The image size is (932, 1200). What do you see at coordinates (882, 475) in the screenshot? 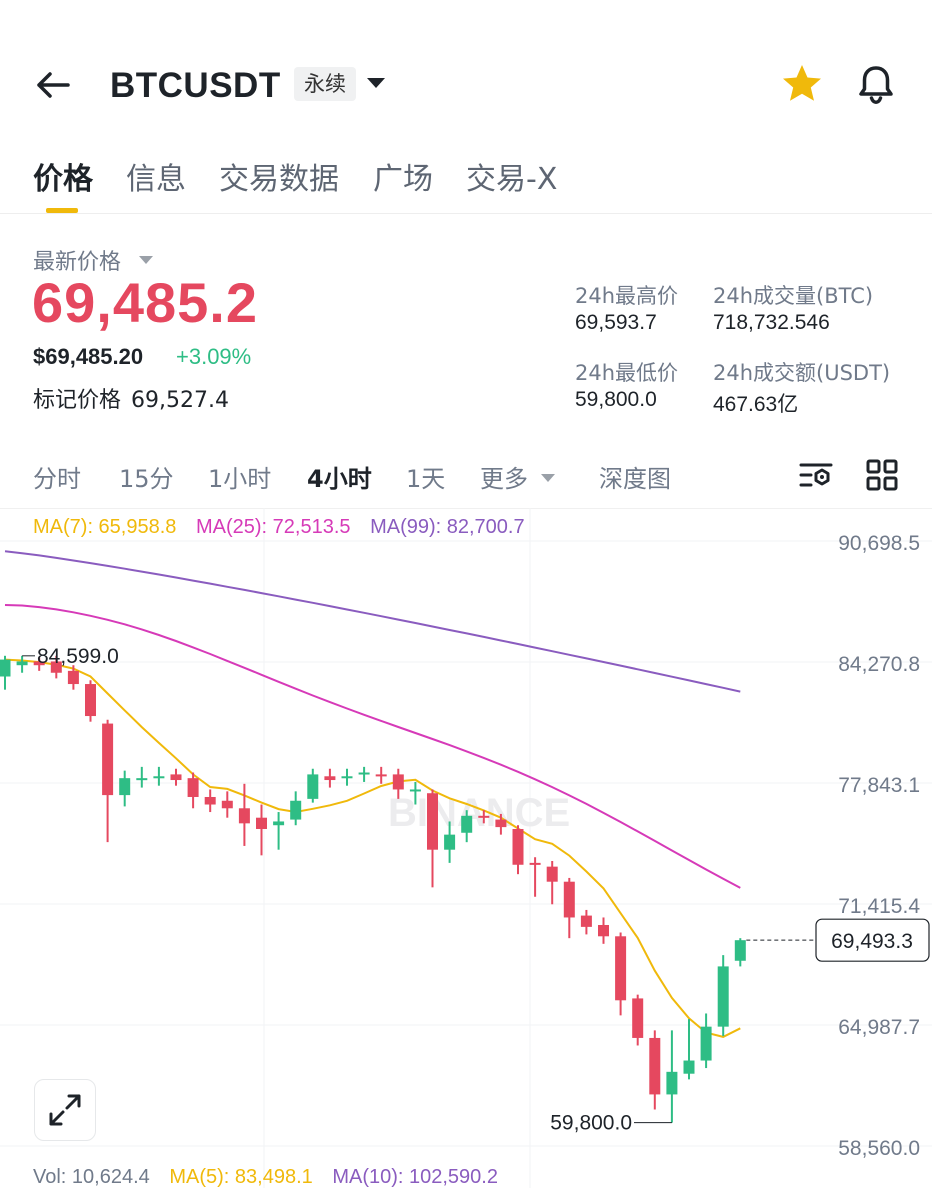
I see `grid-layout-icon` at bounding box center [882, 475].